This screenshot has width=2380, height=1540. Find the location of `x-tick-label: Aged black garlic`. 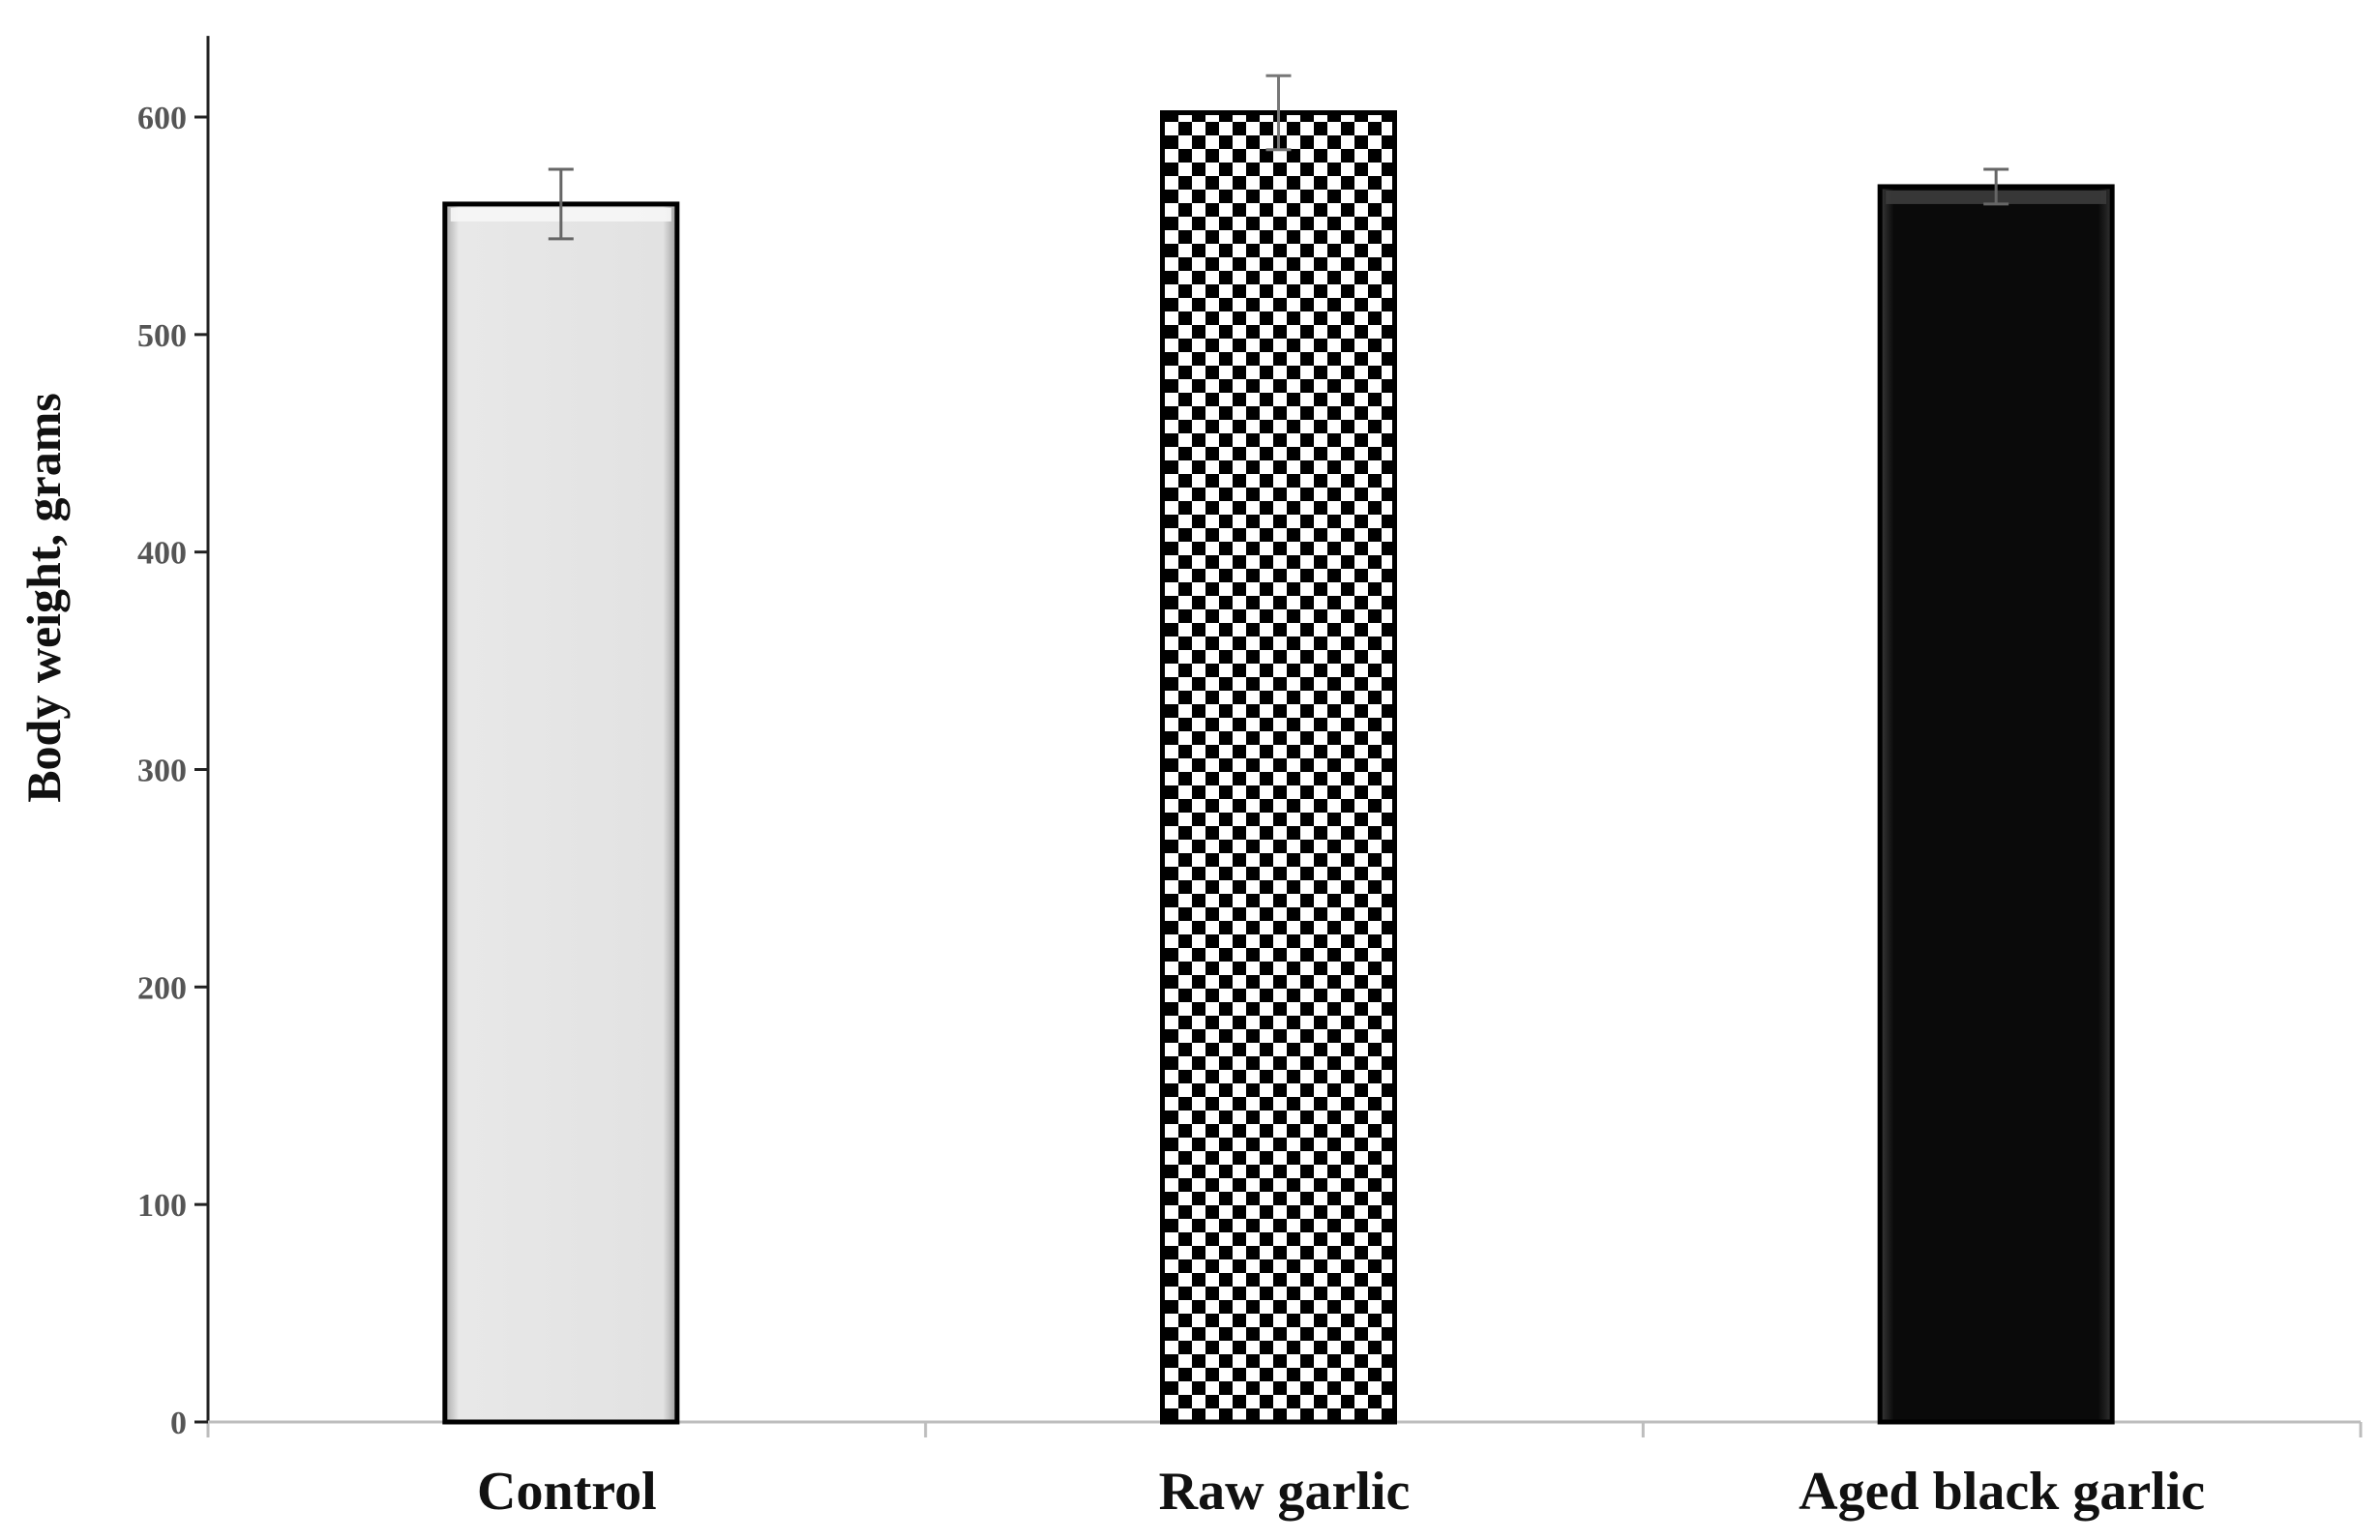

x-tick-label: Aged black garlic is located at coordinates (2002, 1492).